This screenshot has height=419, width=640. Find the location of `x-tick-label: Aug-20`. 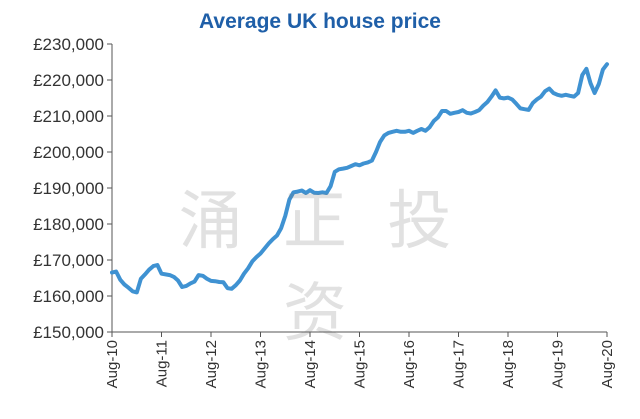

x-tick-label: Aug-20 is located at coordinates (607, 364).